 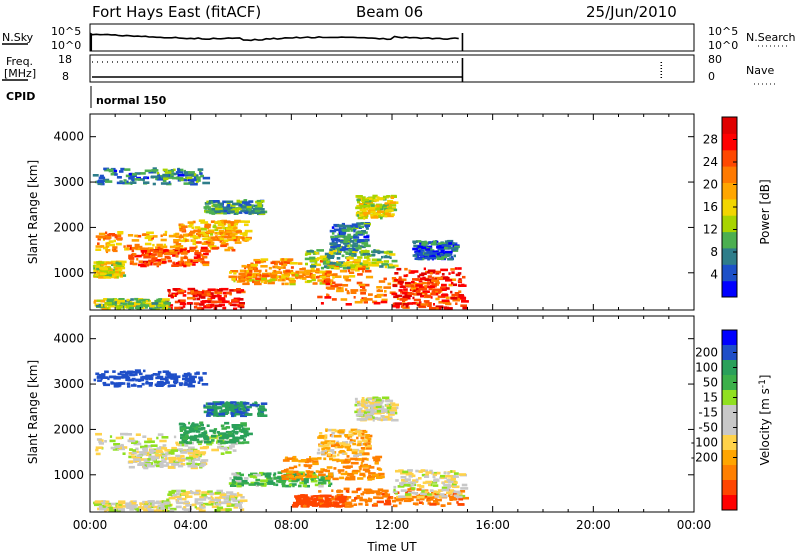 What do you see at coordinates (33, 412) in the screenshot?
I see `velocity-y-axis-label: Slant Range [km]` at bounding box center [33, 412].